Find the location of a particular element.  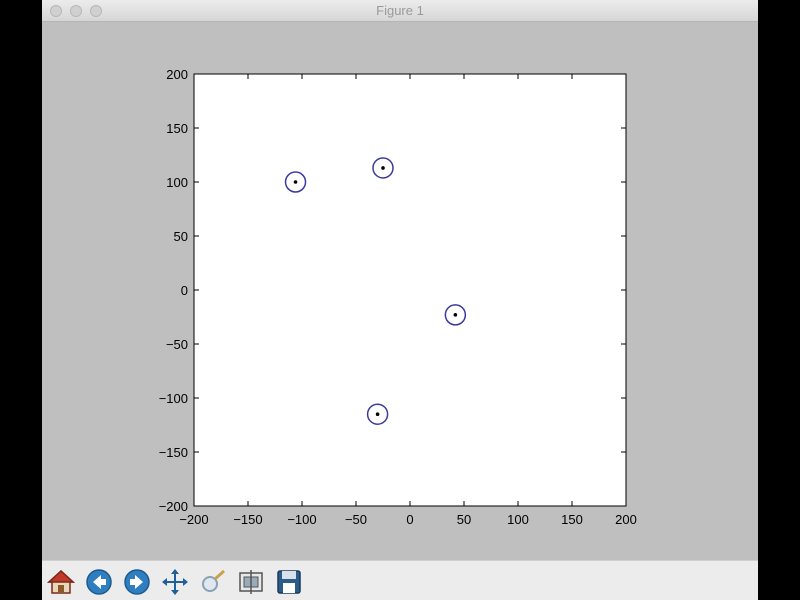

home-icon is located at coordinates (61, 581).